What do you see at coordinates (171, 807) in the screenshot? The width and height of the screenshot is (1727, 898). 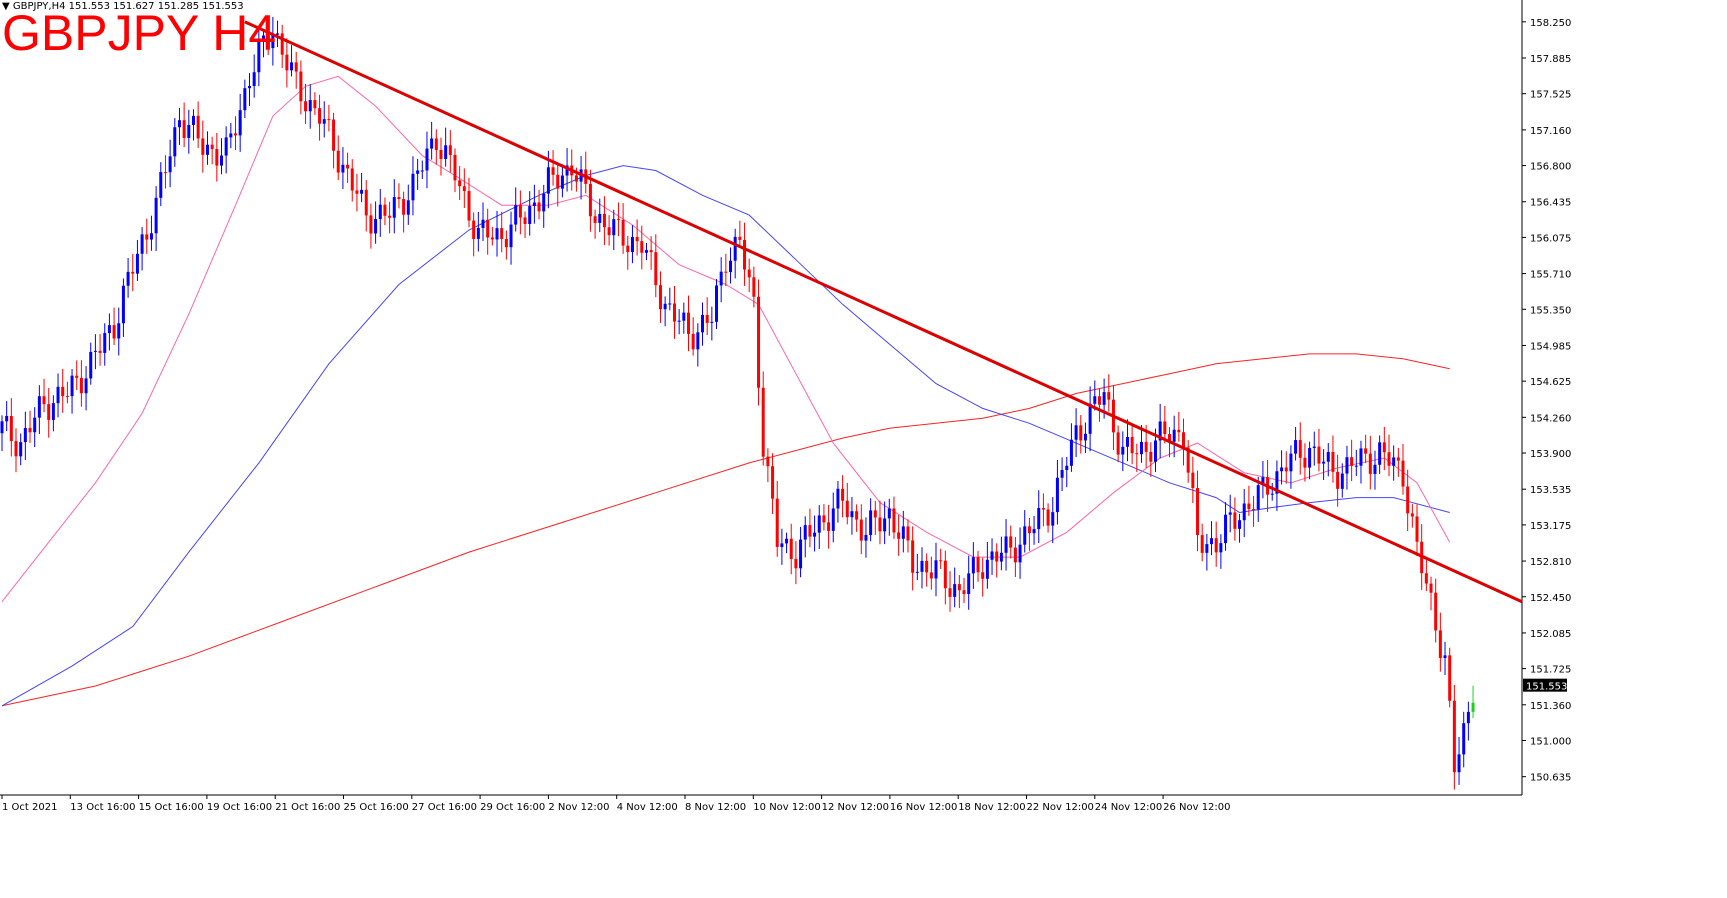 I see `time-tick-label: 15 Oct 16:00` at bounding box center [171, 807].